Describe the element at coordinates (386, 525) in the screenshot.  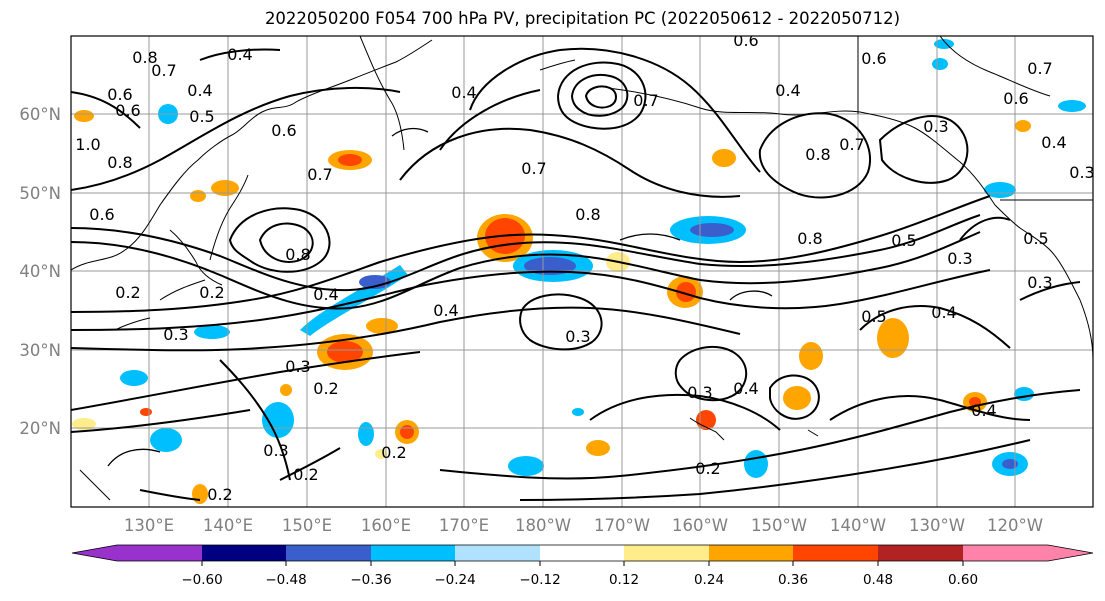
I see `lon-label: 160°E` at that location.